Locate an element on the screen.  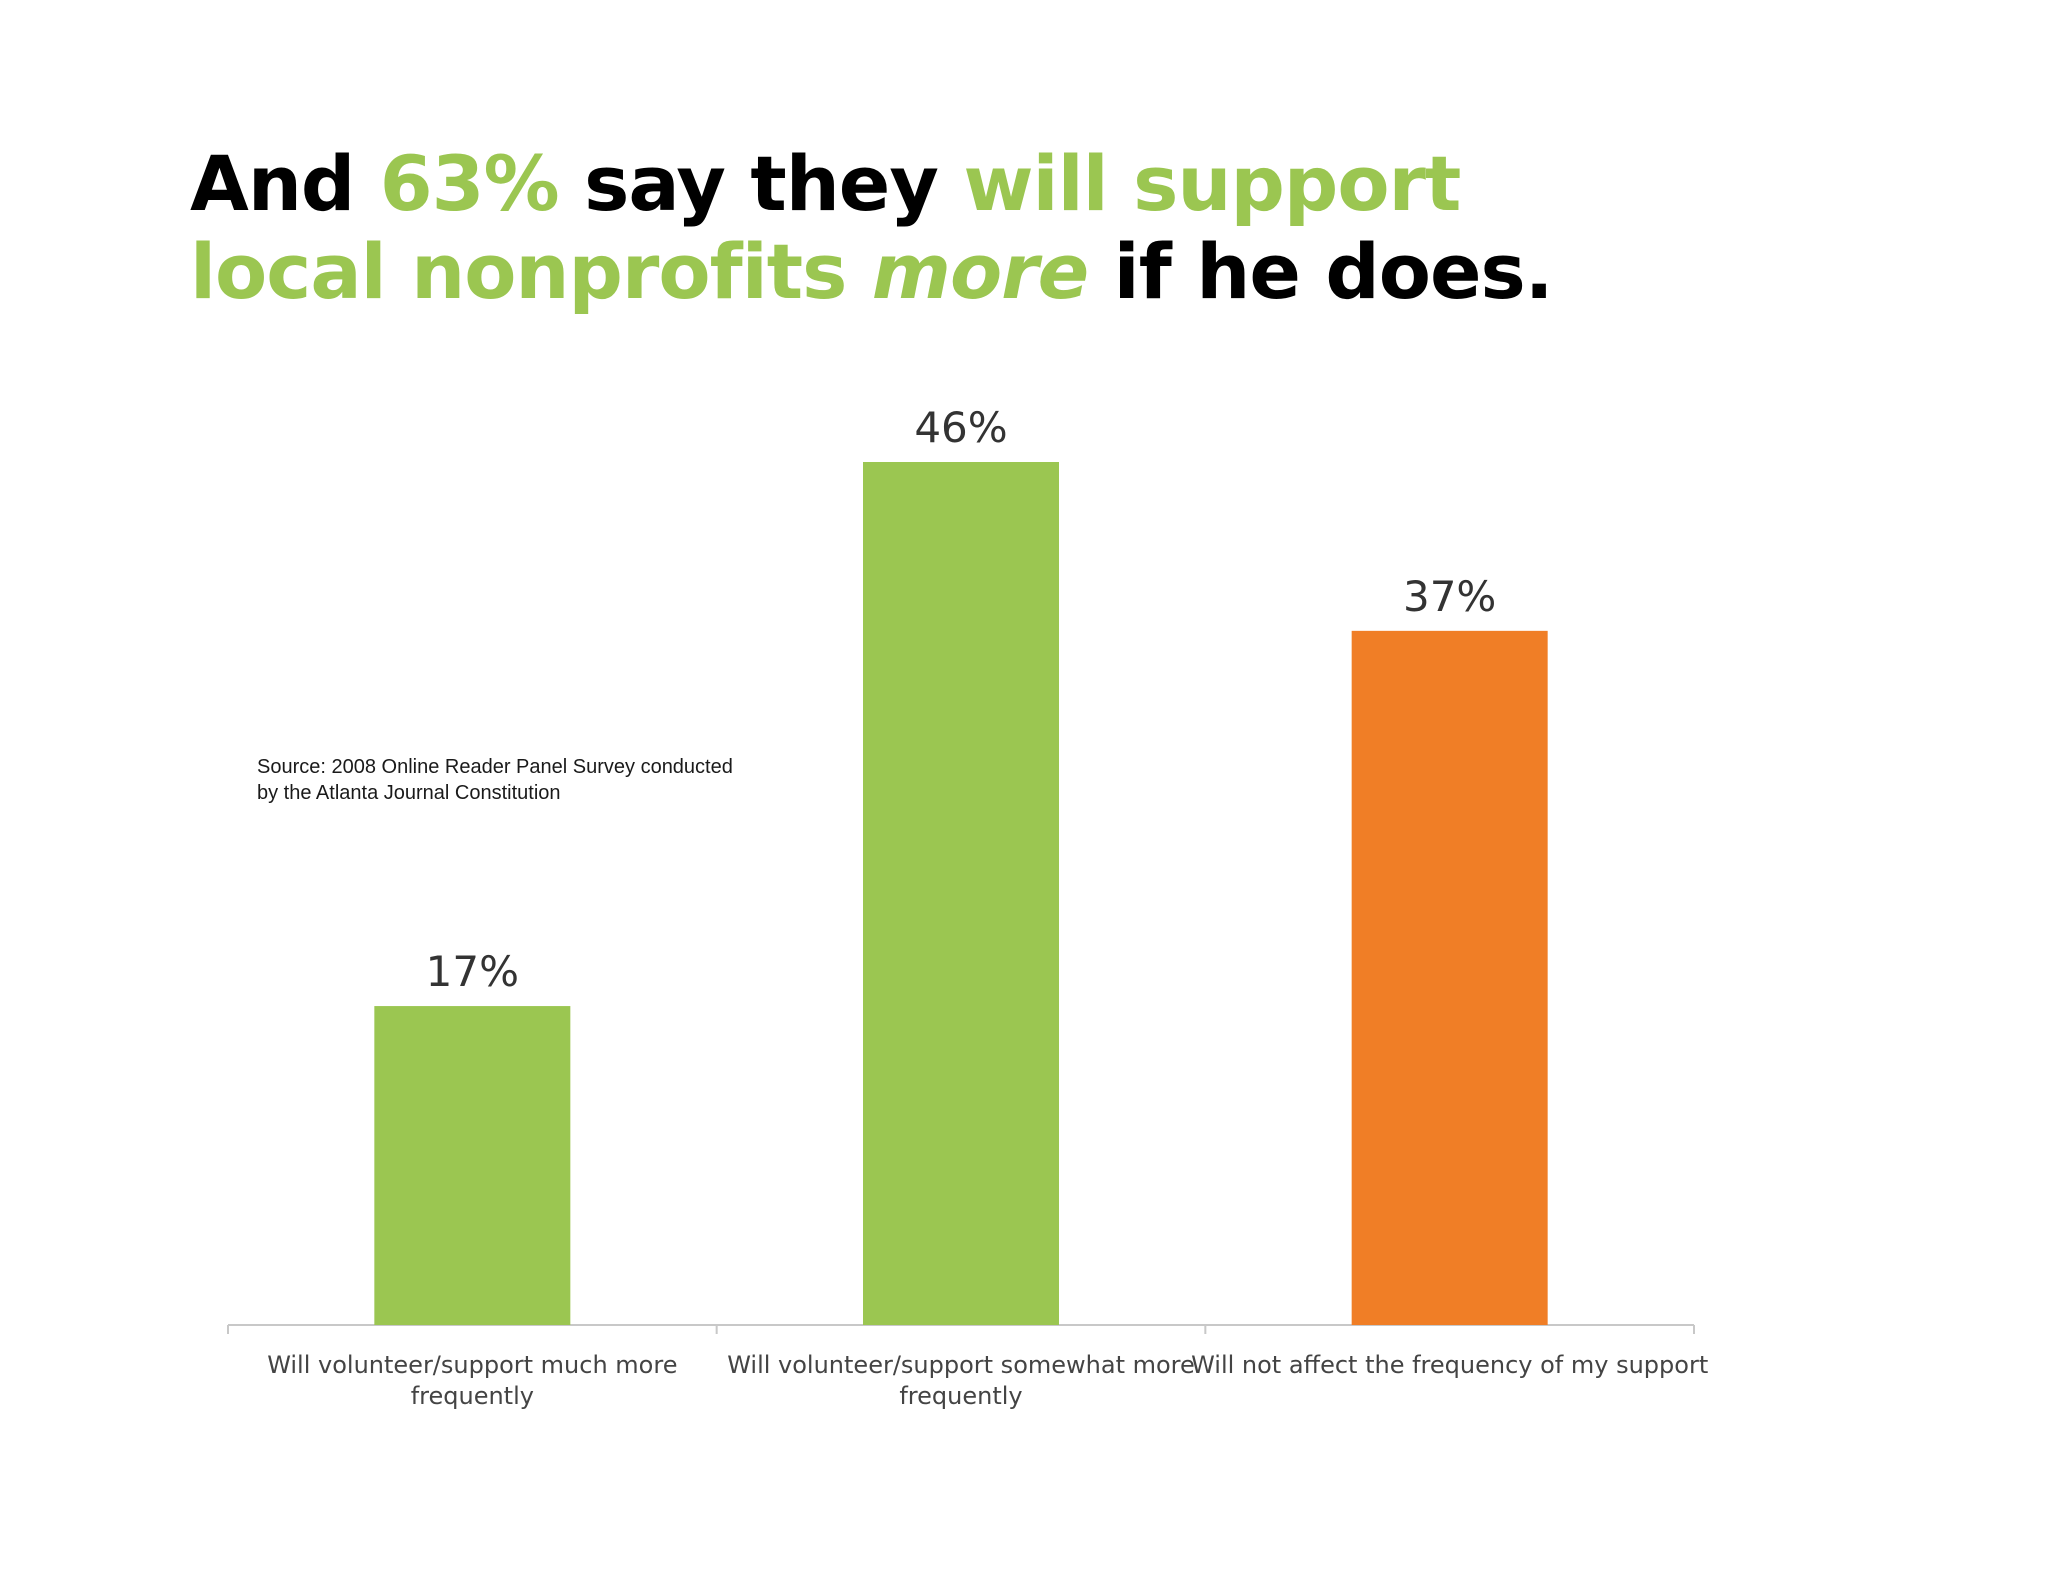
headline-more: more is located at coordinates (980, 271).